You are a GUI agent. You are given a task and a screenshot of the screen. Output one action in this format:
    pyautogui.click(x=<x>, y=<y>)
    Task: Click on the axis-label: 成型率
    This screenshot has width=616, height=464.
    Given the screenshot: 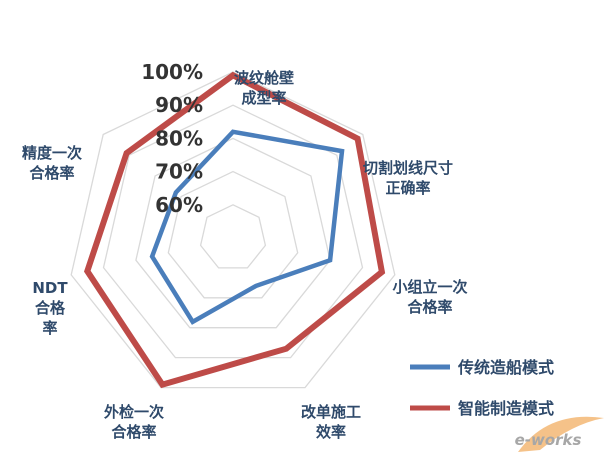 What is the action you would take?
    pyautogui.click(x=263, y=98)
    